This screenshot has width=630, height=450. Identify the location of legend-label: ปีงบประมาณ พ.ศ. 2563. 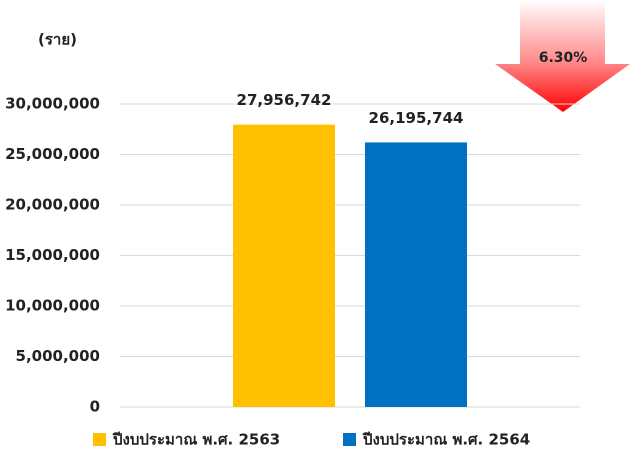
(196, 440).